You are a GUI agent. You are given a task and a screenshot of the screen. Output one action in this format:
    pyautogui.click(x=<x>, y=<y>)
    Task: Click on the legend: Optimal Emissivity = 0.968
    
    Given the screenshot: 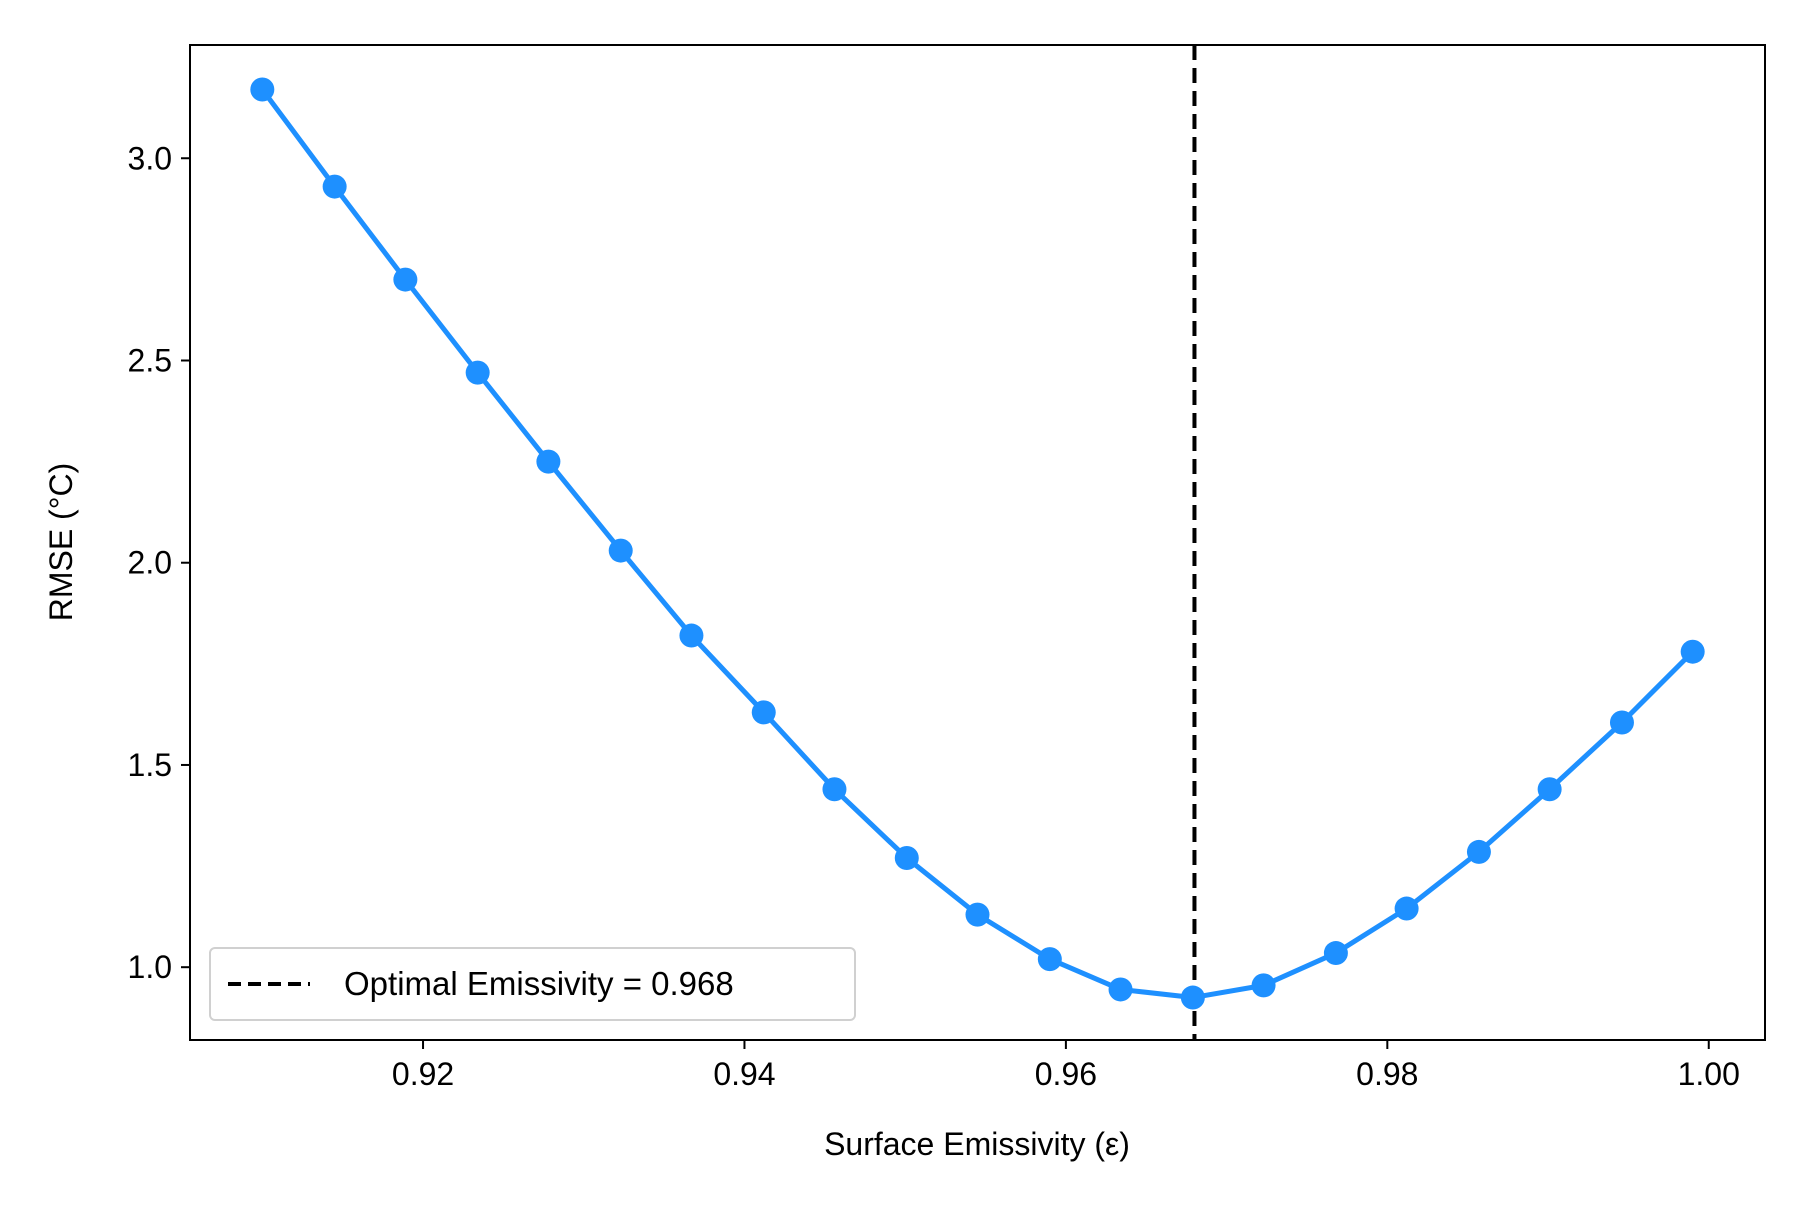 What is the action you would take?
    pyautogui.click(x=532, y=984)
    